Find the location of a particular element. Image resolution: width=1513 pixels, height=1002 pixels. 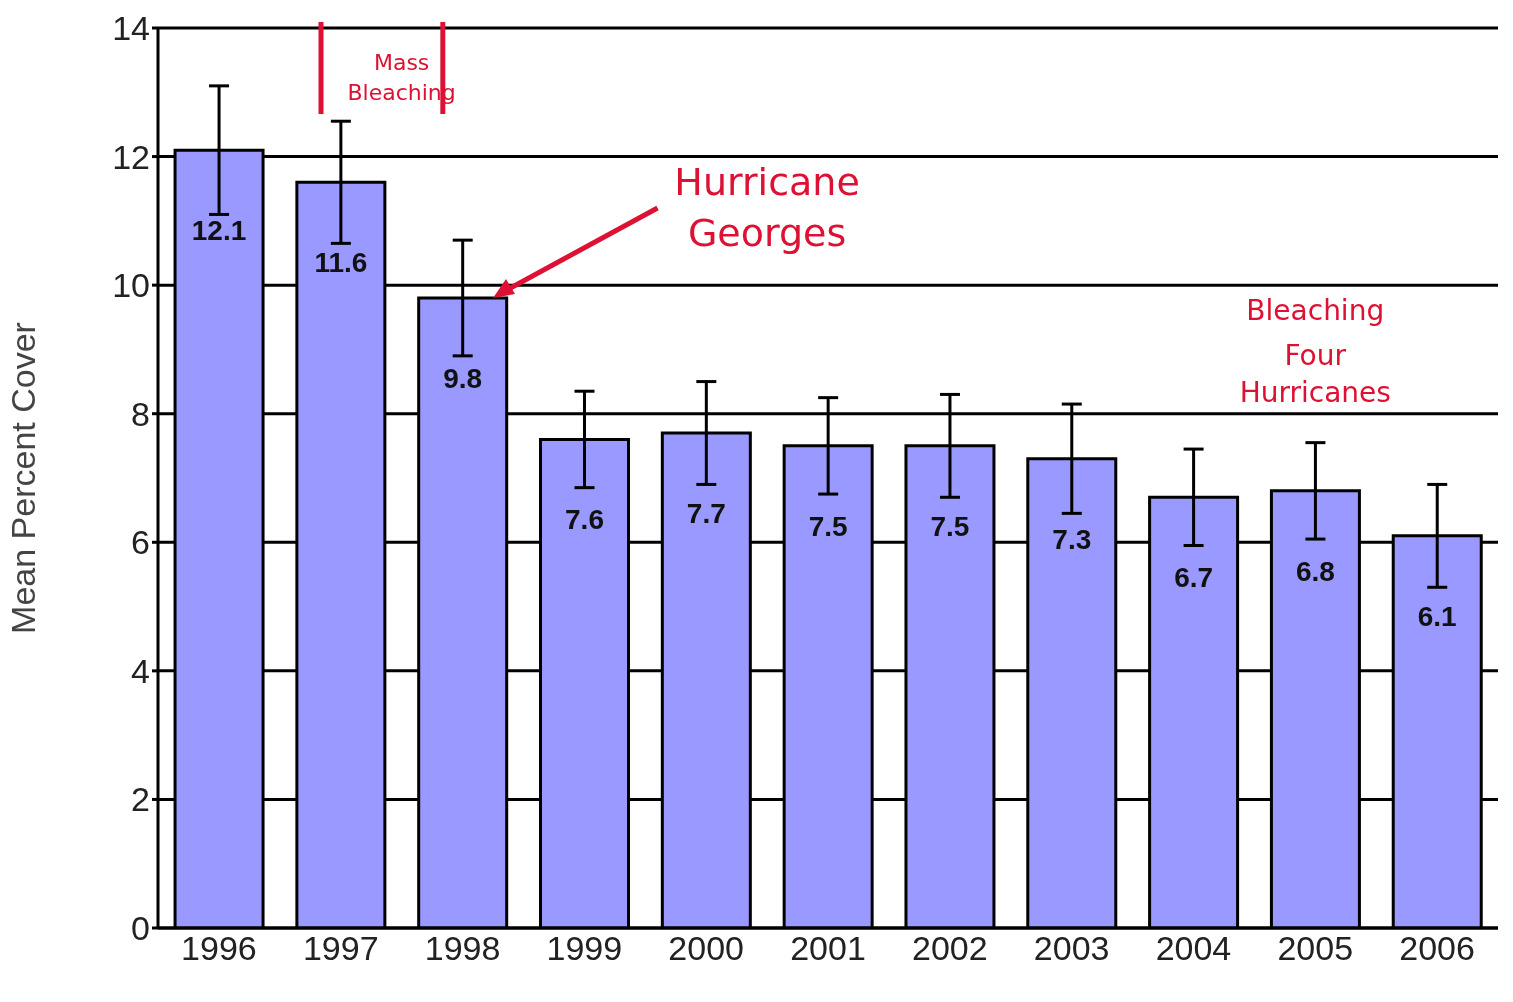

data-label: 7.6 is located at coordinates (584, 520).